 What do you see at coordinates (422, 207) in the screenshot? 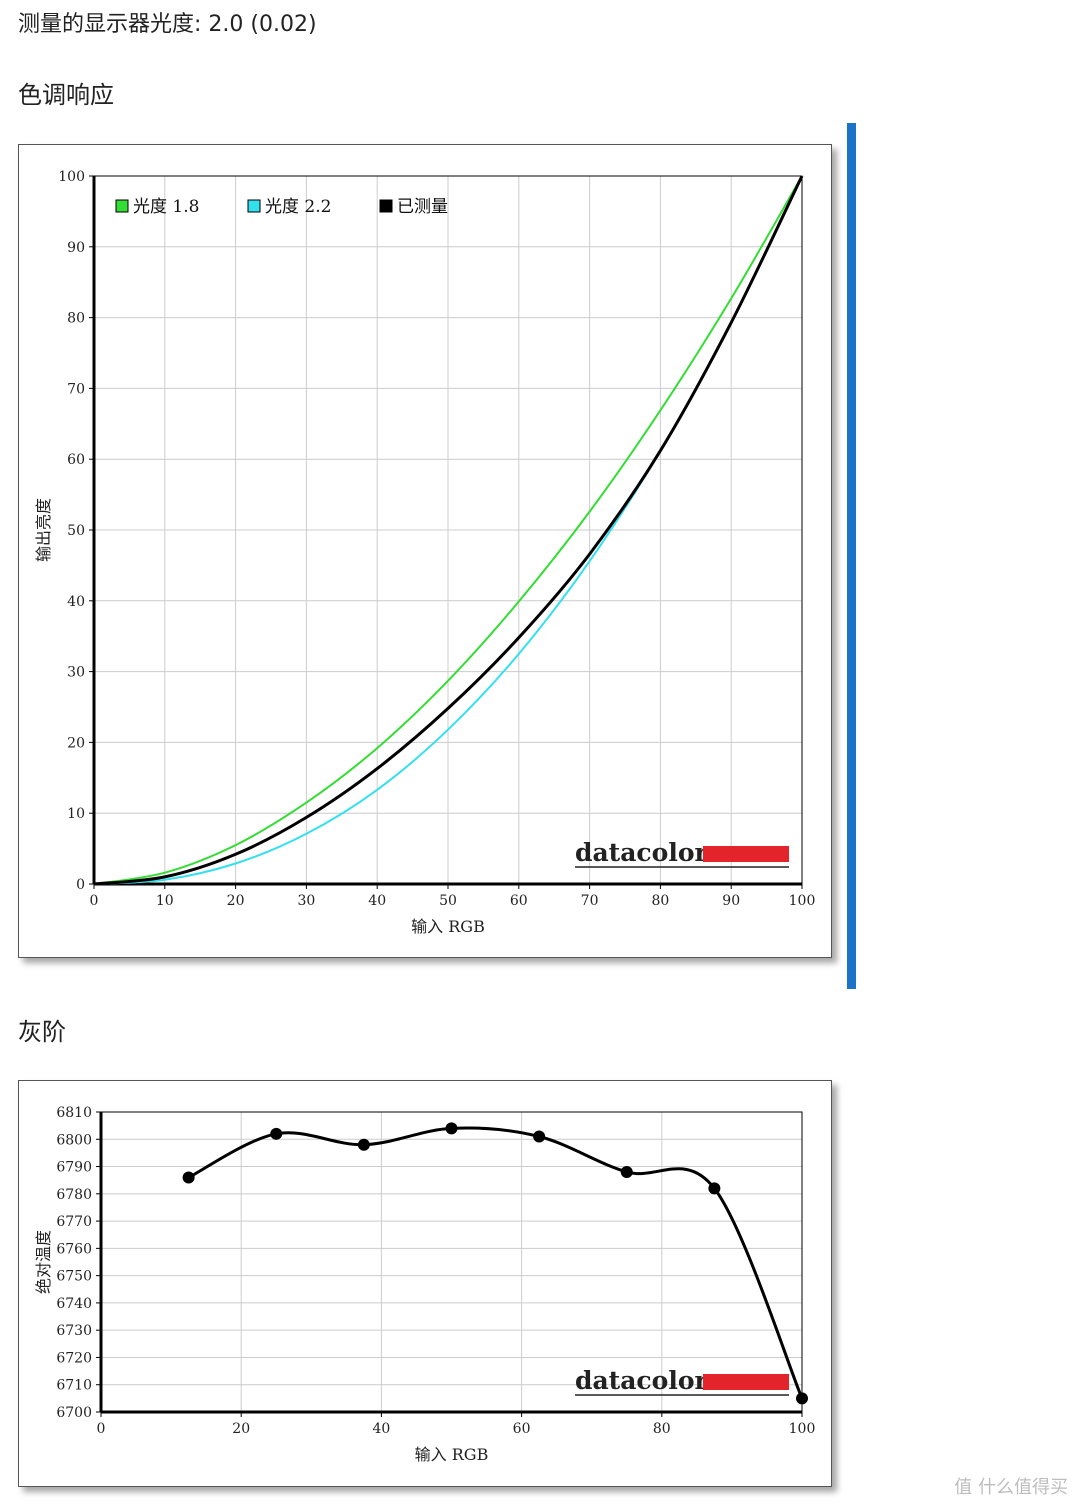
I see `legend-label-3: 已测量` at bounding box center [422, 207].